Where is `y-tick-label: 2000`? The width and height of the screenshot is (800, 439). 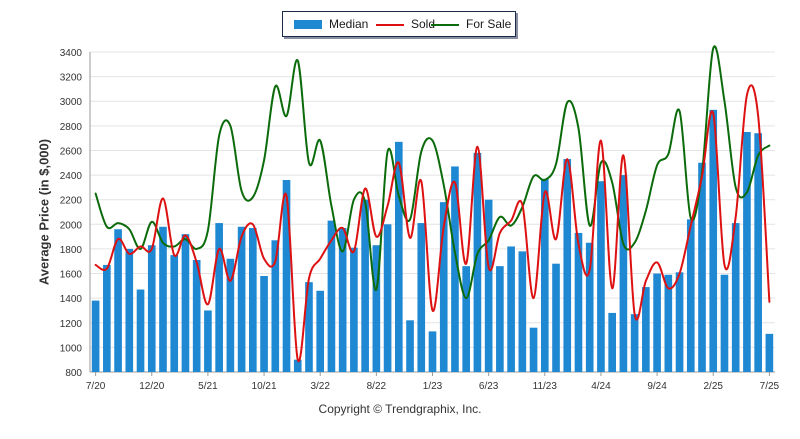 y-tick-label: 2000 is located at coordinates (71, 225).